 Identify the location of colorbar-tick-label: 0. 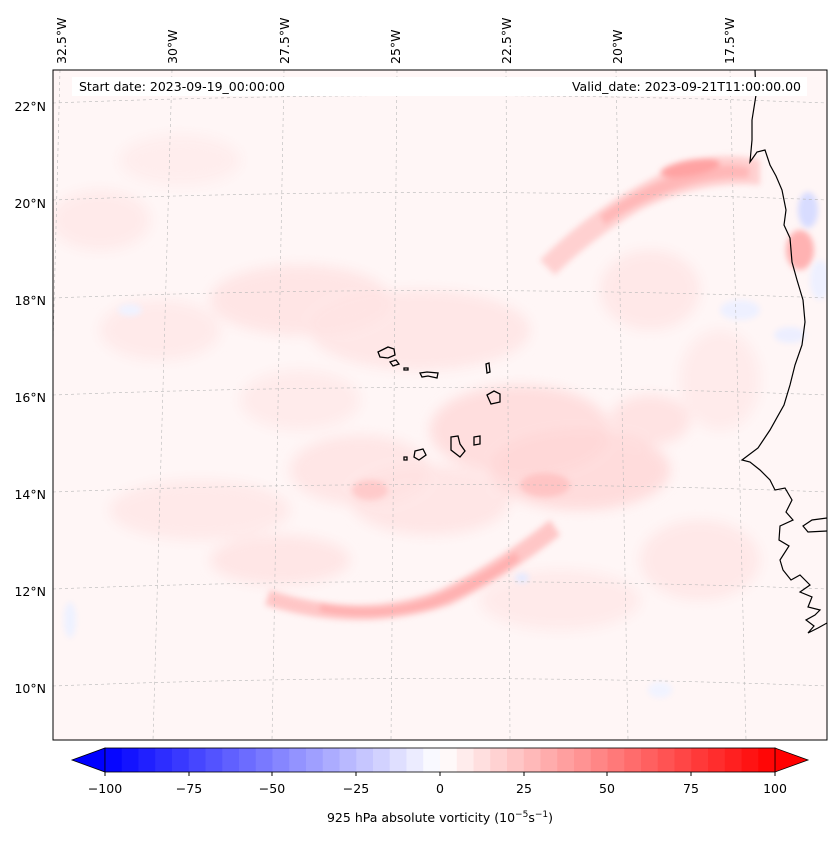
(440, 788).